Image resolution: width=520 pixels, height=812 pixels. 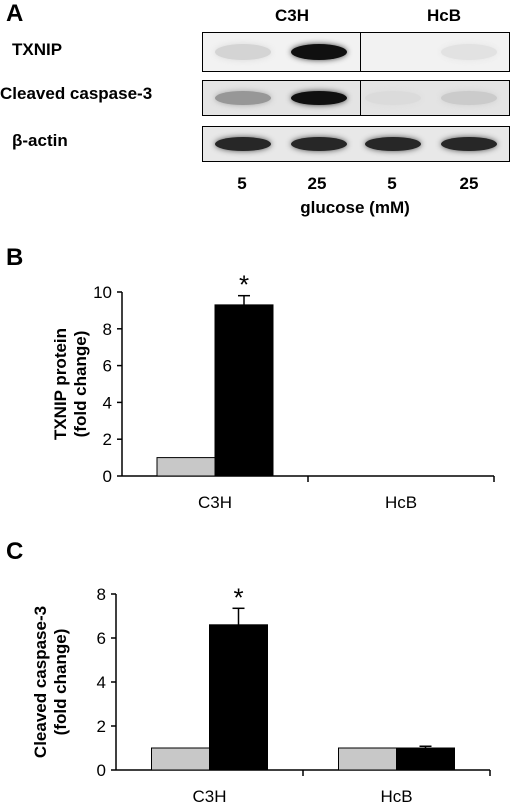 What do you see at coordinates (443, 15) in the screenshot?
I see `strain-label-hcb: HcB` at bounding box center [443, 15].